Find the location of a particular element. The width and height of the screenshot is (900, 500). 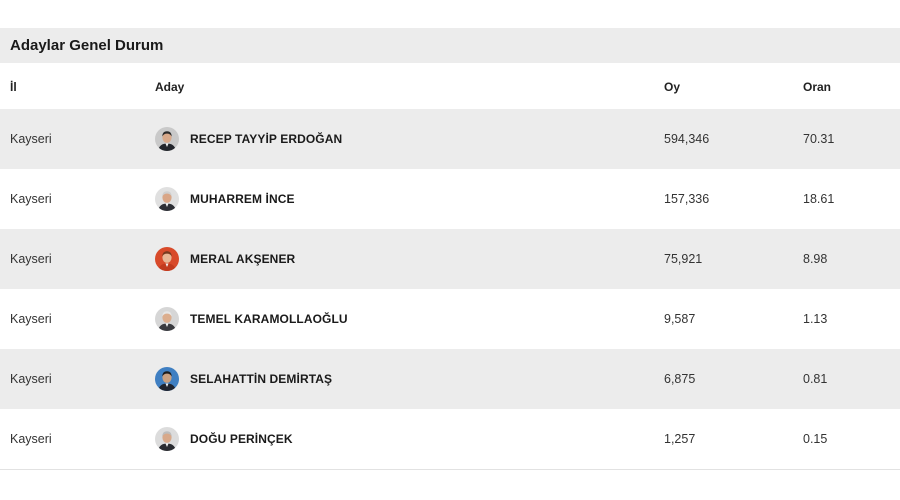

table-header: İl Aday Oy Oran is located at coordinates (450, 86).